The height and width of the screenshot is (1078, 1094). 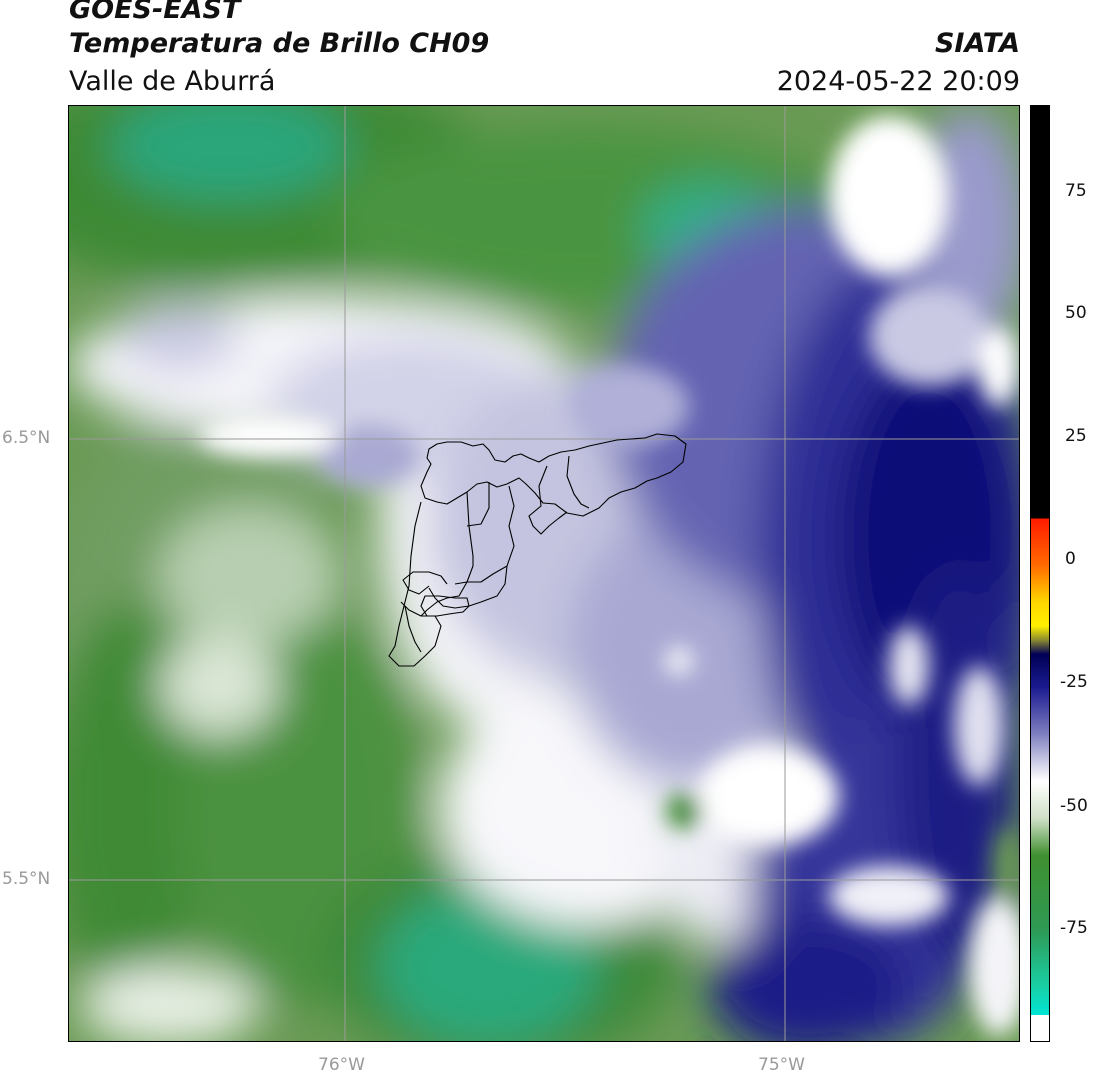 I want to click on colorbar, so click(x=1040, y=573).